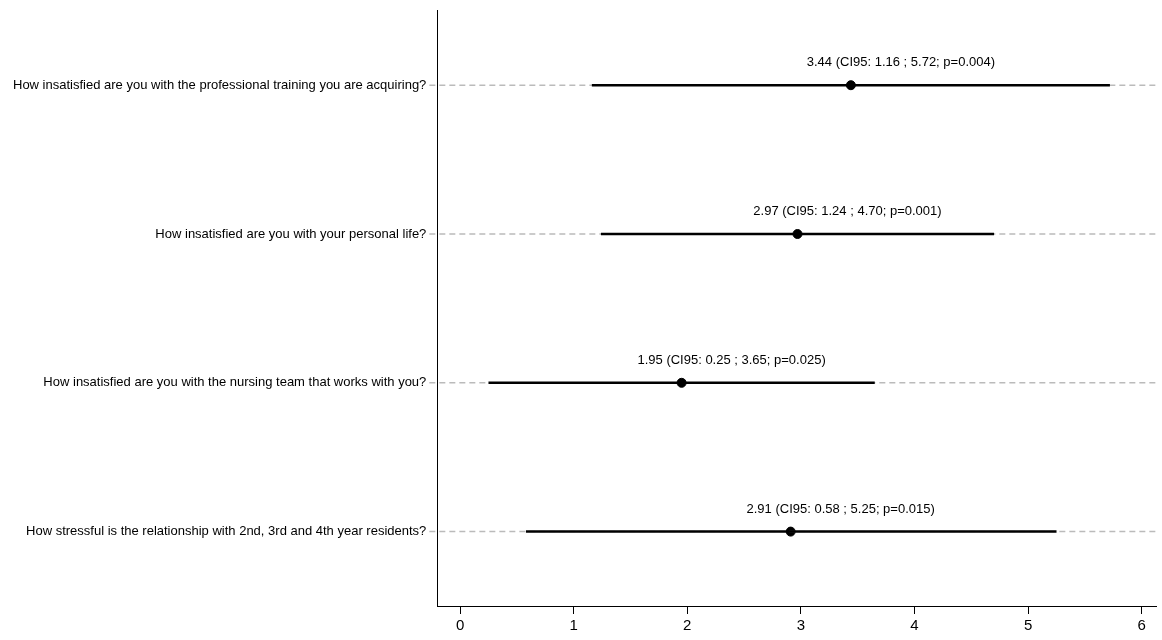 The height and width of the screenshot is (640, 1162). What do you see at coordinates (1141, 625) in the screenshot?
I see `x-tick-label: 6` at bounding box center [1141, 625].